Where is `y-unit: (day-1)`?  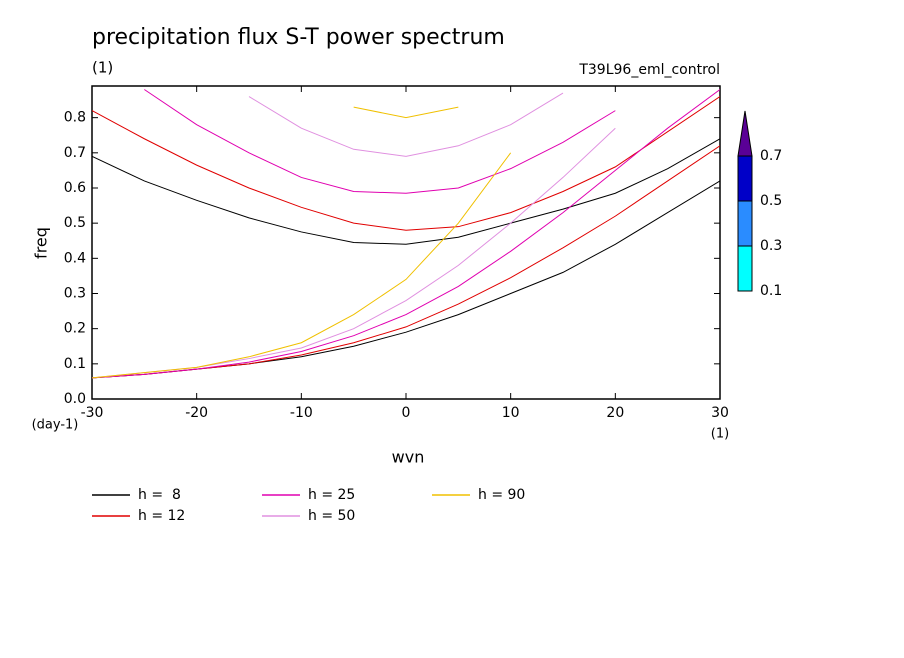
y-unit: (day-1) is located at coordinates (55, 425).